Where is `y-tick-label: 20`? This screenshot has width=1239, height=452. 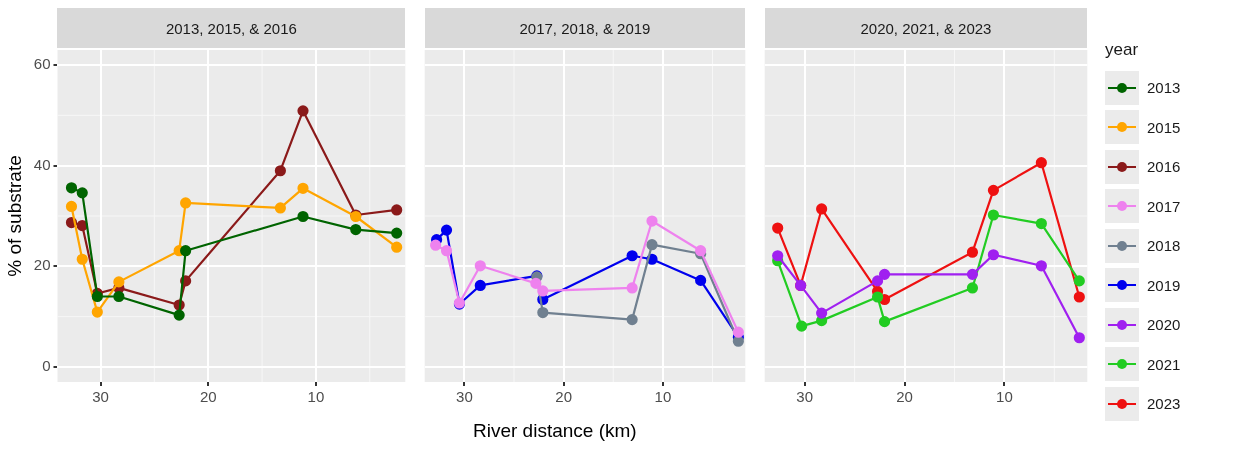 y-tick-label: 20 is located at coordinates (42, 265).